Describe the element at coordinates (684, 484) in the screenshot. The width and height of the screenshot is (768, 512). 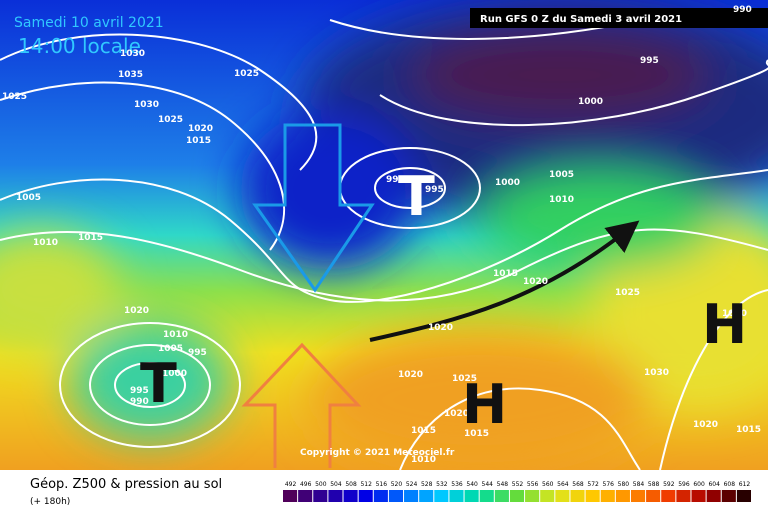
I see `scale-label: 596` at that location.